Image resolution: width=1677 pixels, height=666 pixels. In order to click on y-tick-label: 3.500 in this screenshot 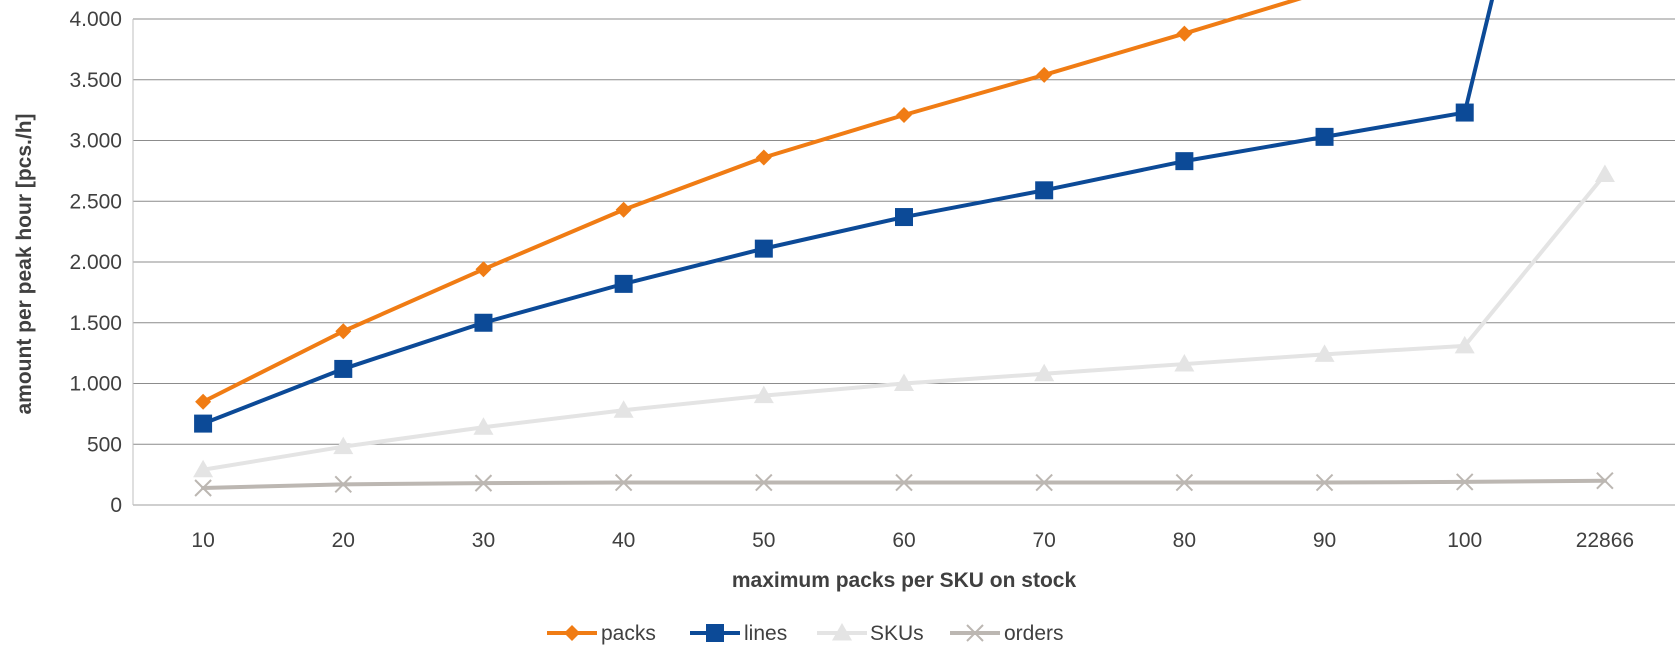, I will do `click(95, 80)`.